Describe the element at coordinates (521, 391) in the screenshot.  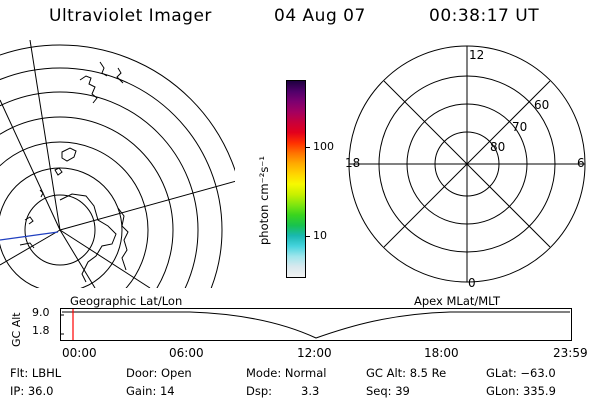
I see `glon-info: GLon: 335.9` at that location.